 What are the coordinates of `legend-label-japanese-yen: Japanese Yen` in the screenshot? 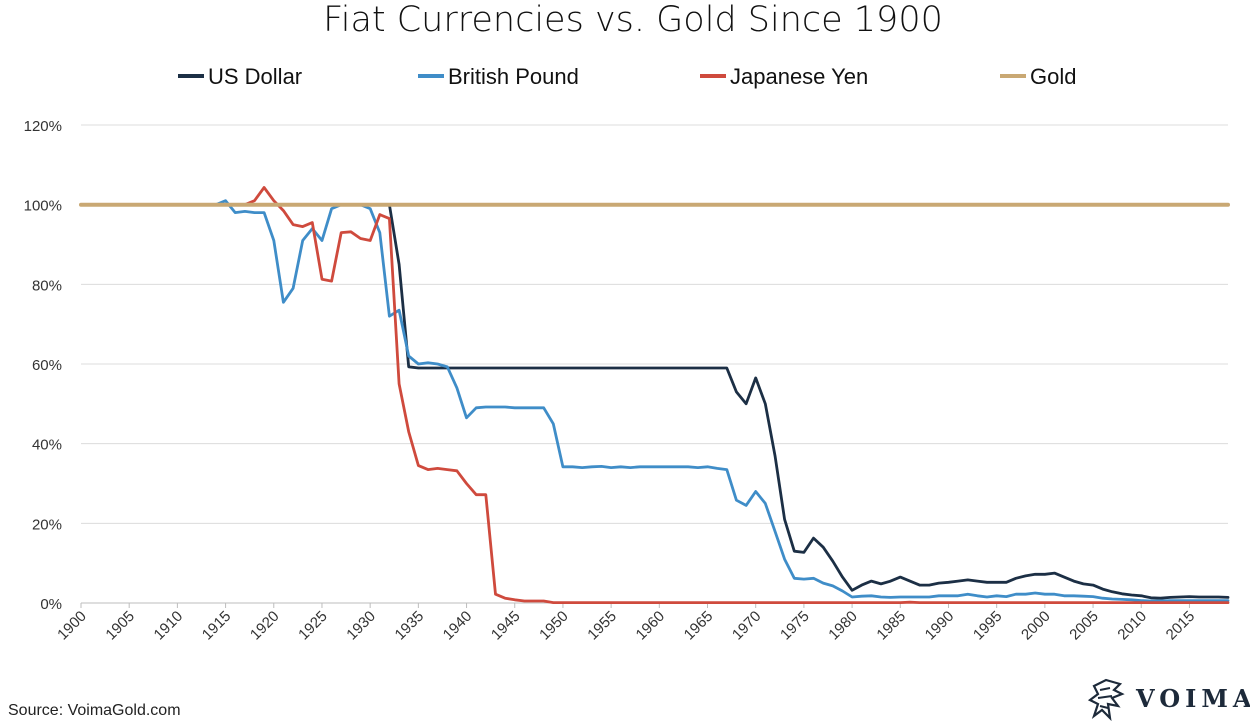 It's located at (799, 76).